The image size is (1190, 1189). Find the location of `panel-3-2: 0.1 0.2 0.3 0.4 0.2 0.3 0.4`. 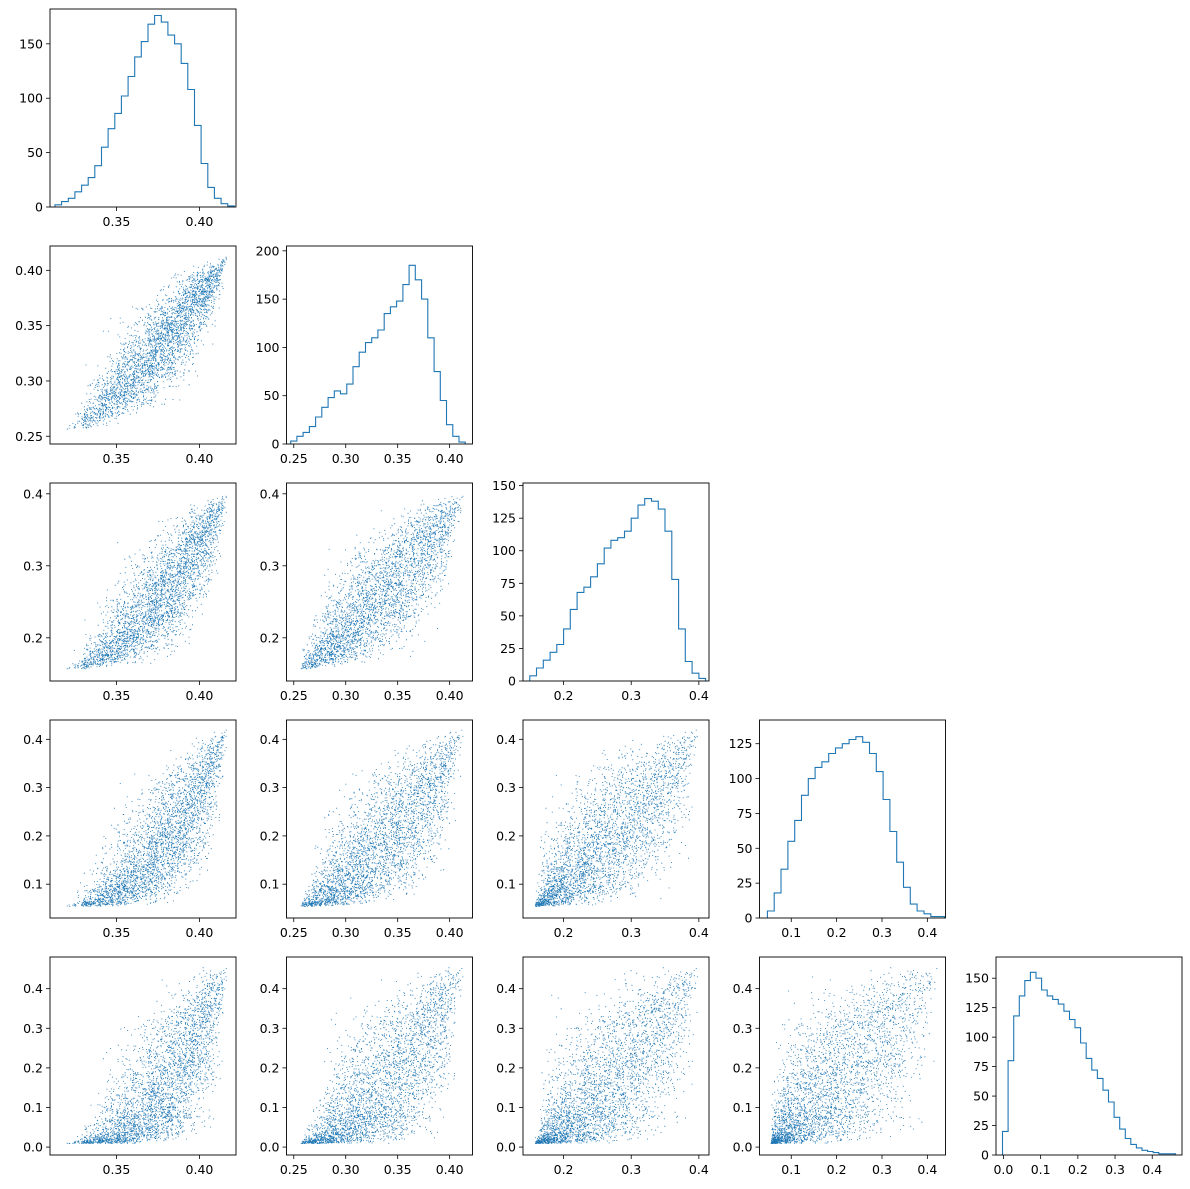

panel-3-2: 0.1 0.2 0.3 0.4 0.2 0.3 0.4 is located at coordinates (603, 829).